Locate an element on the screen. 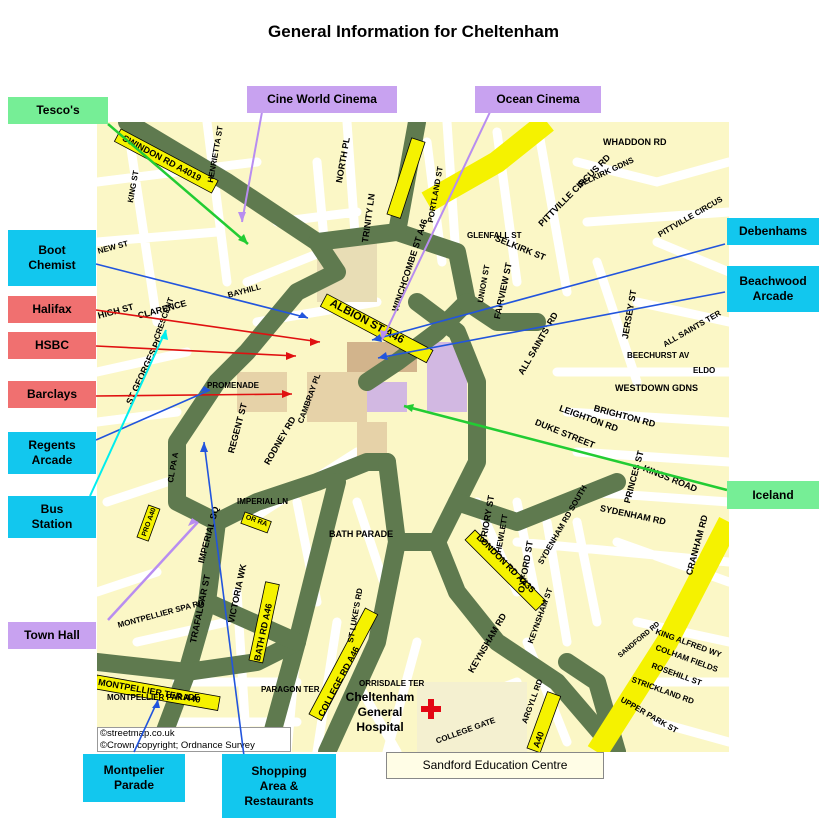 The height and width of the screenshot is (829, 827). callout-shopping-area: Shopping Area & Restaurants is located at coordinates (279, 786).